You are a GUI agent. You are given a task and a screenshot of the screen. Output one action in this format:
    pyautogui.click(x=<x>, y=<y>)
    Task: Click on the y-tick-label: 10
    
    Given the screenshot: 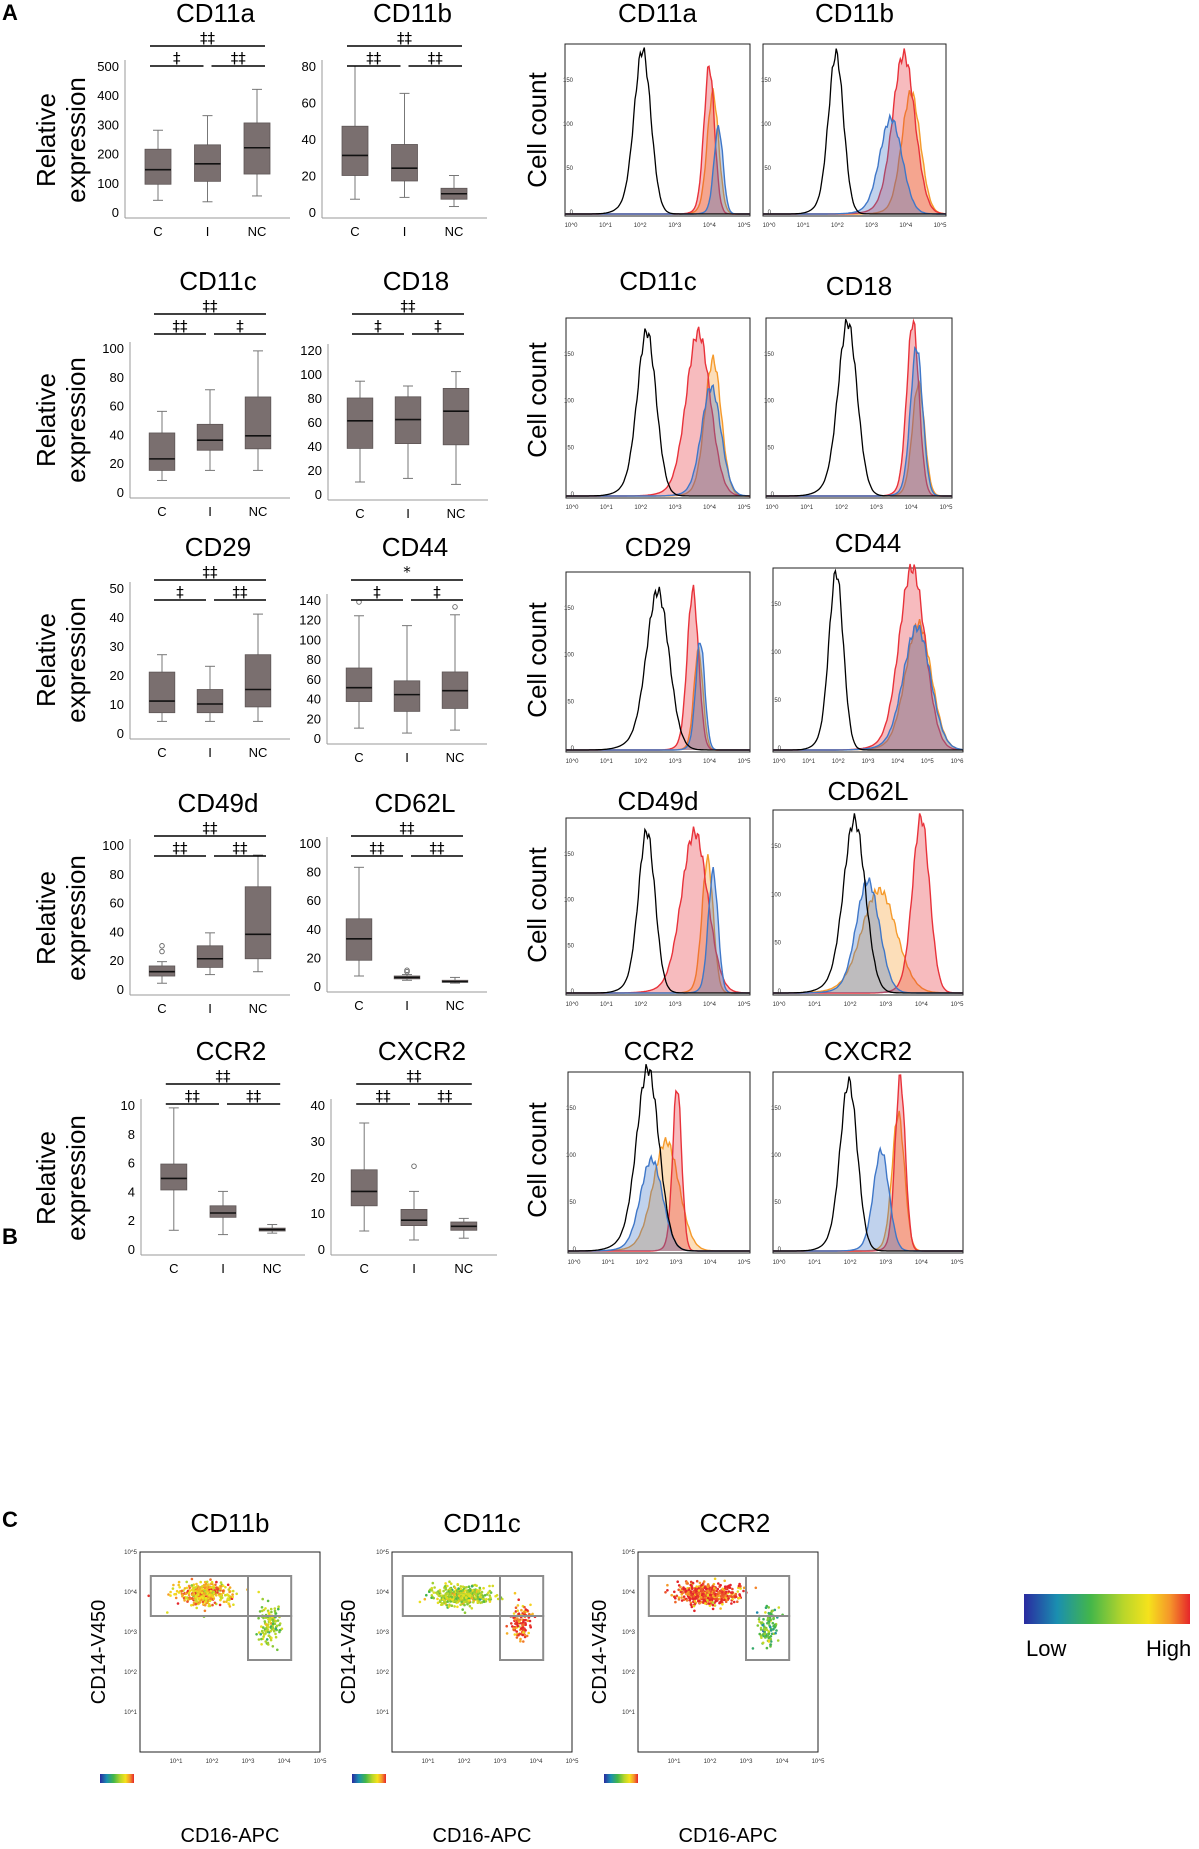 What is the action you would take?
    pyautogui.click(x=128, y=1105)
    